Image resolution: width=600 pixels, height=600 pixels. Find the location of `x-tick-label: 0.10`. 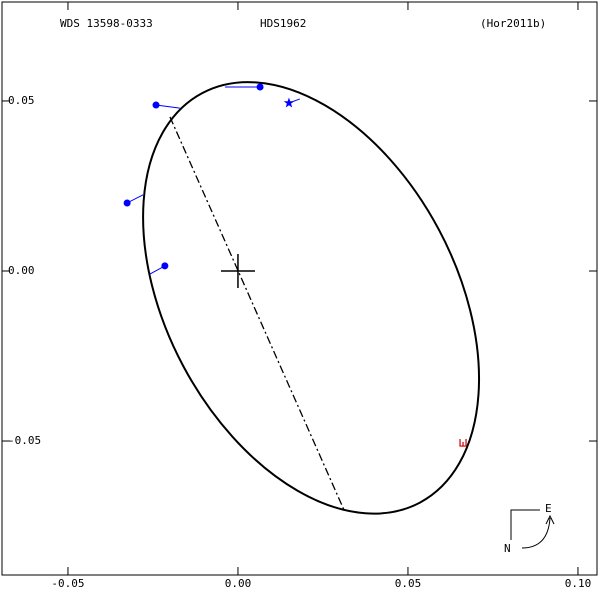

x-tick-label: 0.10 is located at coordinates (578, 583).